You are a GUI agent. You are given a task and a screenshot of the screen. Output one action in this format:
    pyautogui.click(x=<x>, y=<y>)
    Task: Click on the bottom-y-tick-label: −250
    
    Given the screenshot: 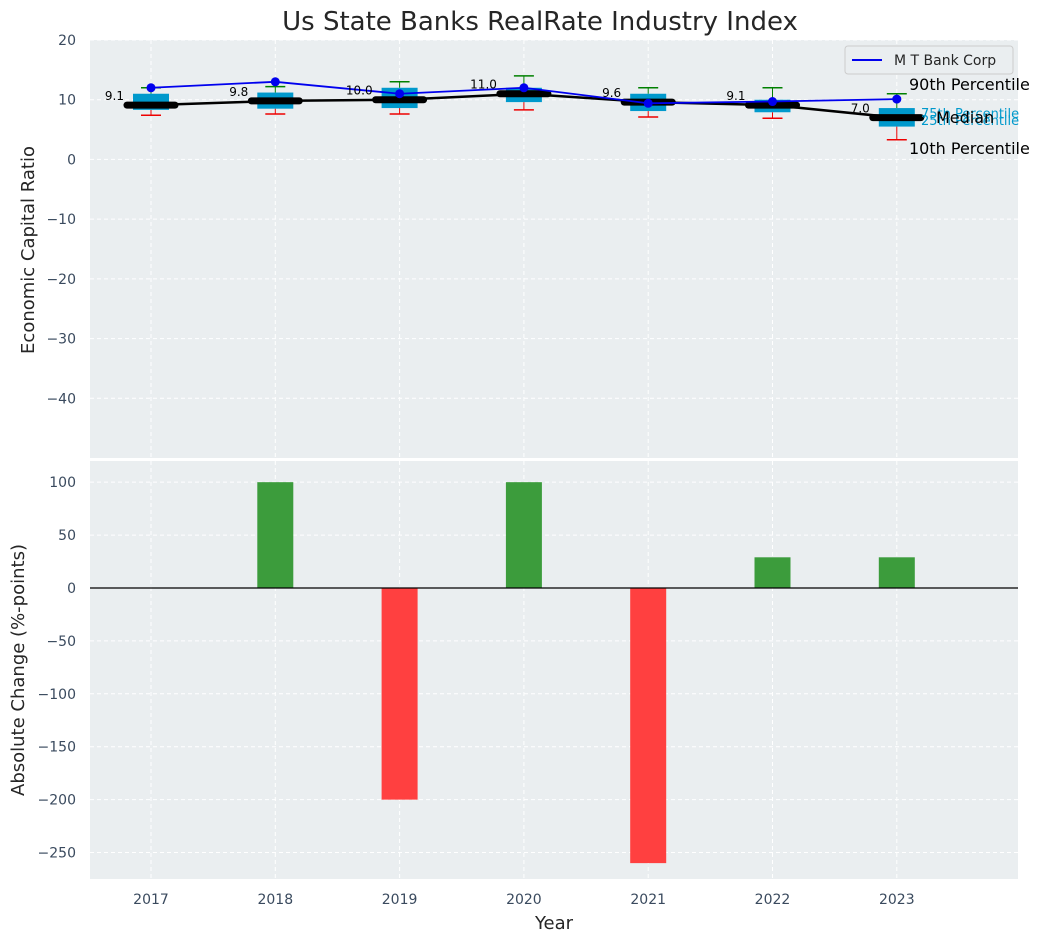 What is the action you would take?
    pyautogui.click(x=57, y=854)
    